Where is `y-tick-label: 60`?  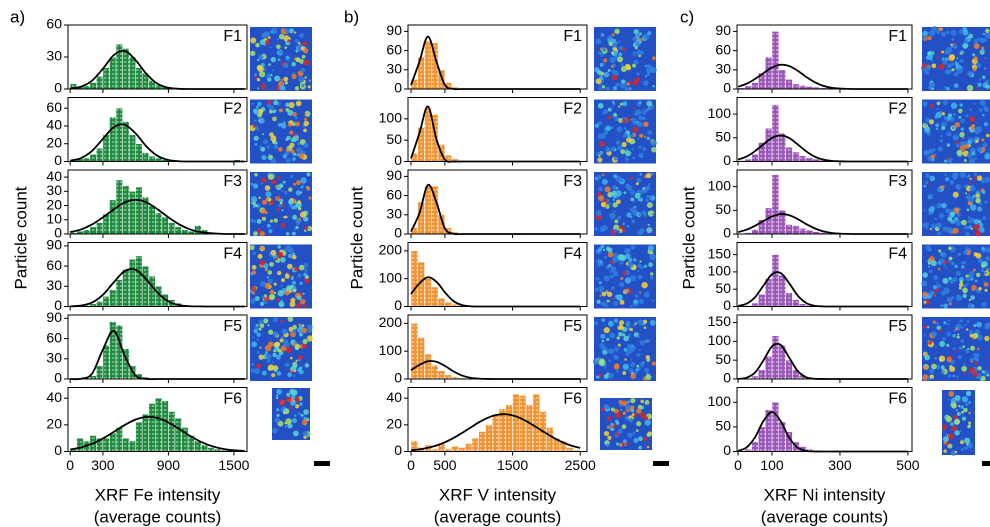 y-tick-label: 60 is located at coordinates (394, 194).